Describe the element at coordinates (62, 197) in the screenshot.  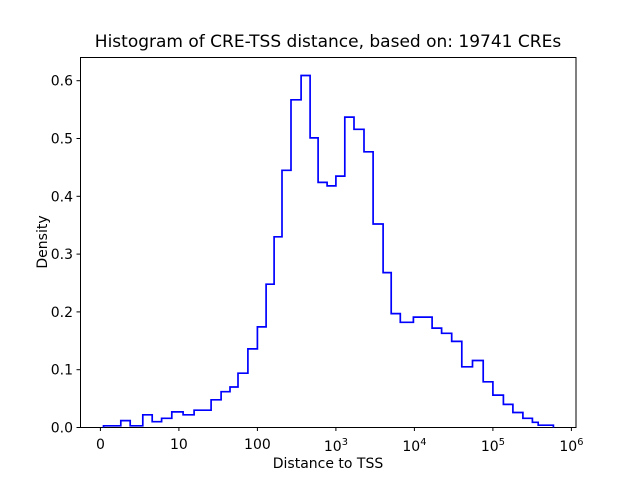
I see `y-tick-label: 0.4` at that location.